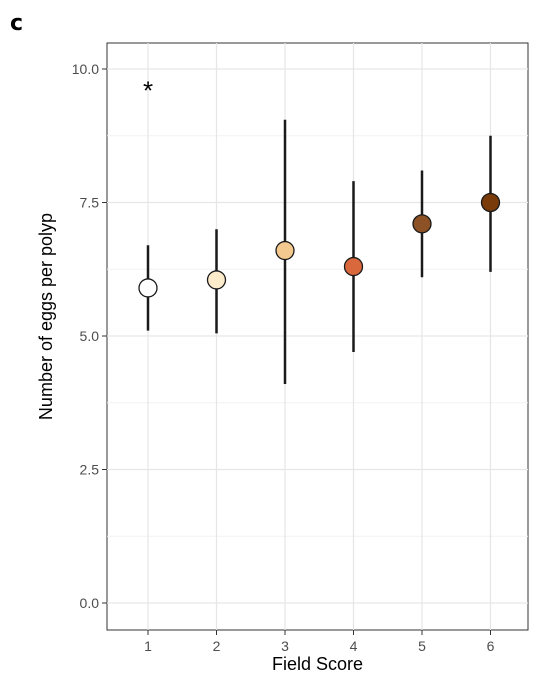 Image resolution: width=540 pixels, height=678 pixels. What do you see at coordinates (148, 646) in the screenshot?
I see `x-tick-label: 1` at bounding box center [148, 646].